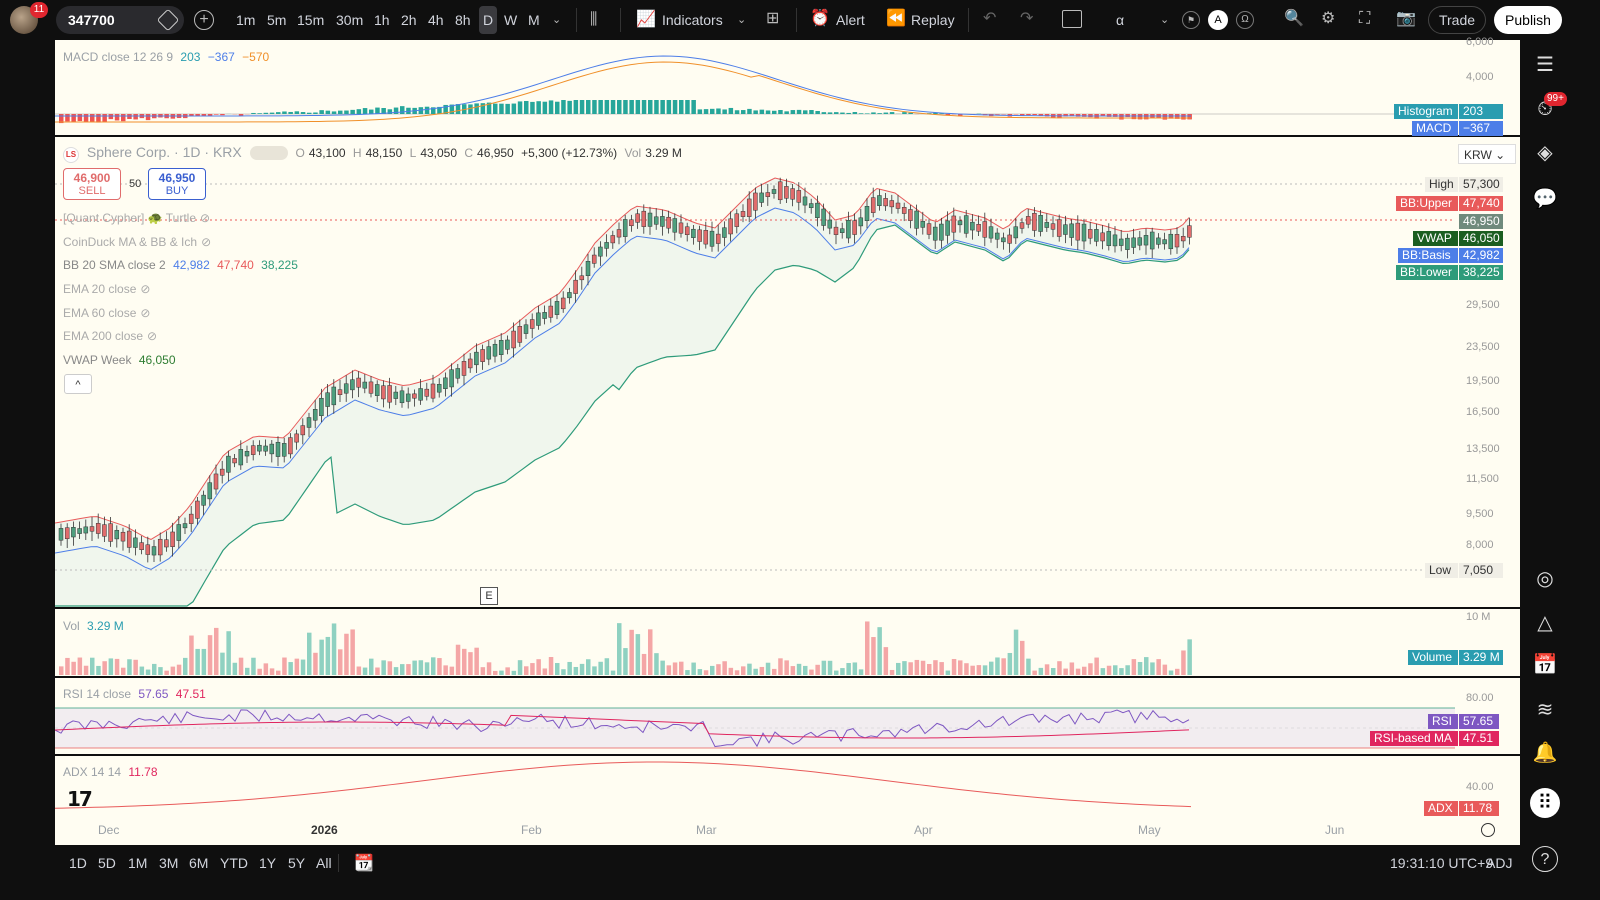  What do you see at coordinates (1457, 20) in the screenshot?
I see `trade-button: Trade` at bounding box center [1457, 20].